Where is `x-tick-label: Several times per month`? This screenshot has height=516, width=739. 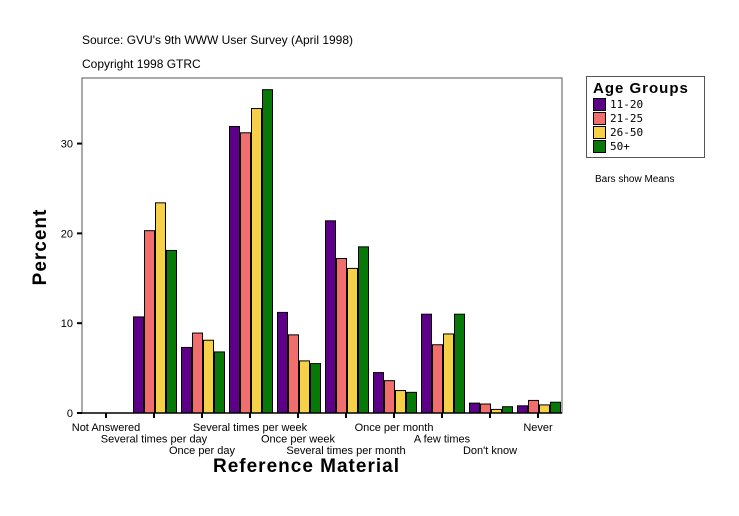 x-tick-label: Several times per month is located at coordinates (345, 451).